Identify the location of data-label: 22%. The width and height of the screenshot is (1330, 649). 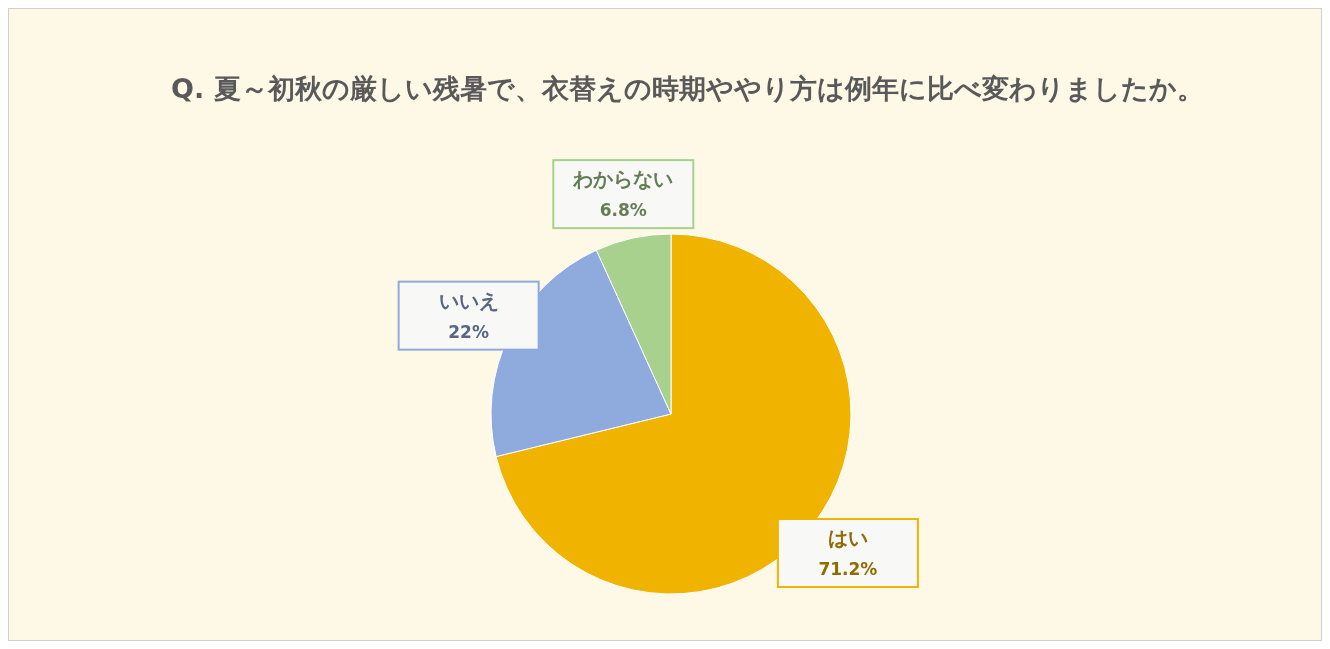
(468, 331).